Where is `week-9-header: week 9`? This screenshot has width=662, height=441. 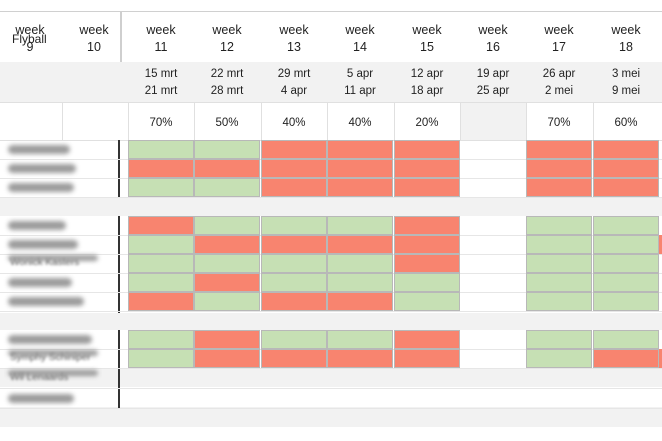 week-9-header: week 9 is located at coordinates (30, 38).